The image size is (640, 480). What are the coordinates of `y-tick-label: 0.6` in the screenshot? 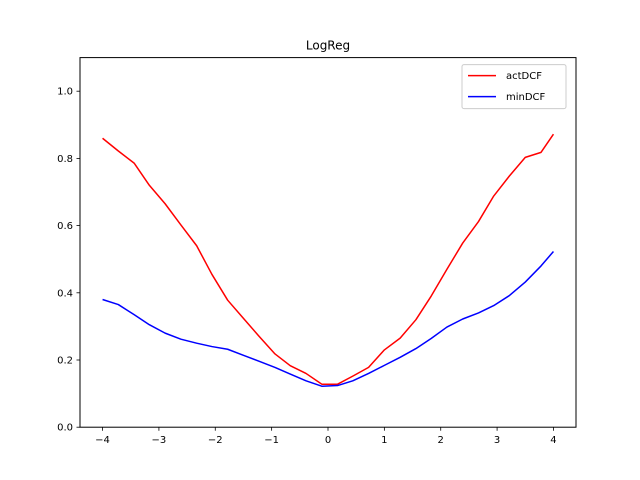 It's located at (65, 226).